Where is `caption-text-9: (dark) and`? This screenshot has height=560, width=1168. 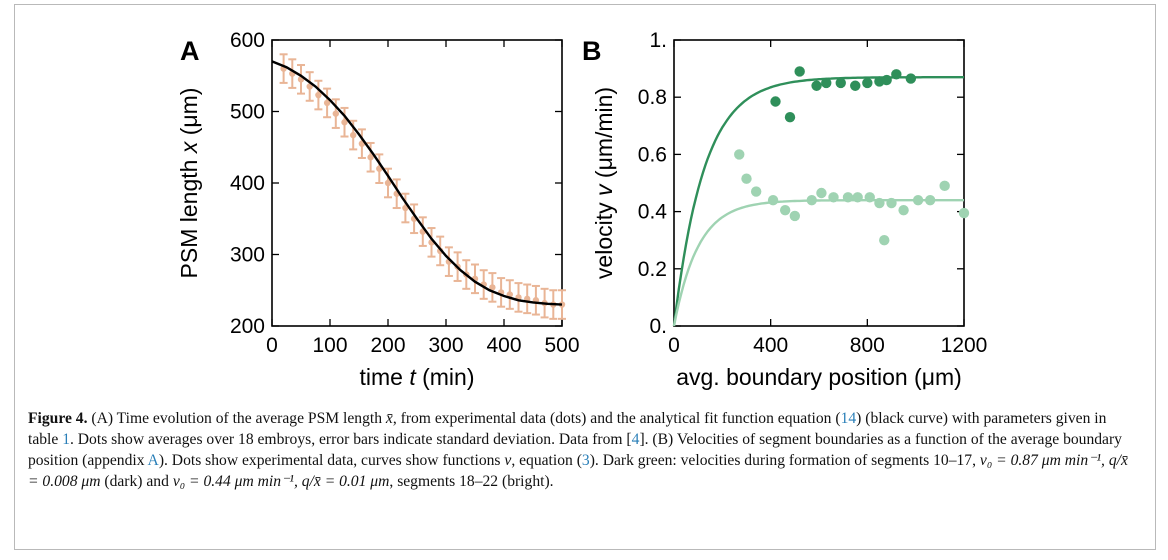 caption-text-9: (dark) and is located at coordinates (136, 481).